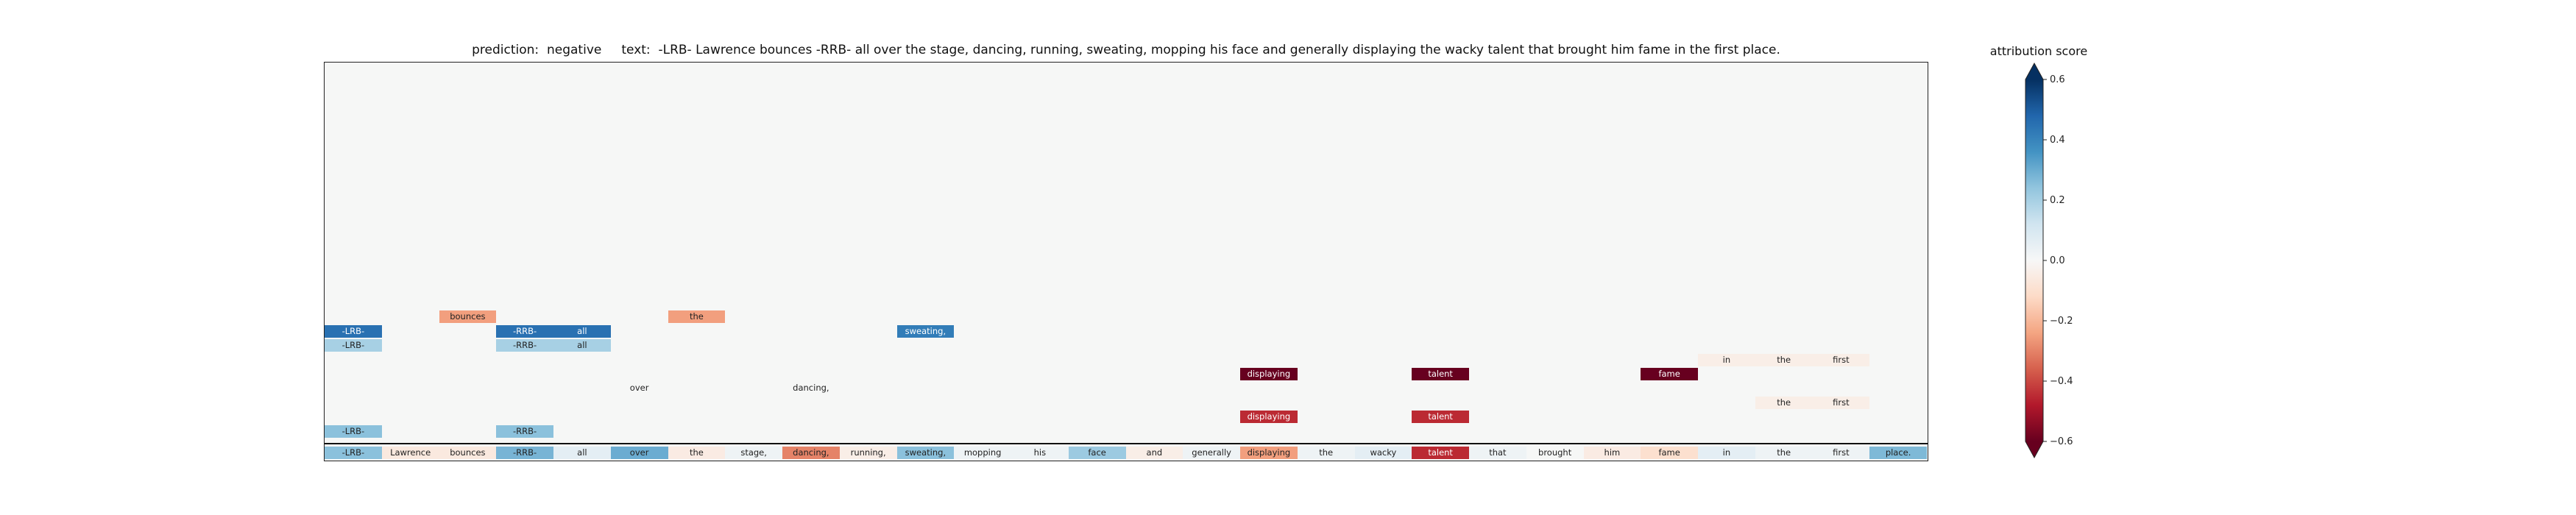 Image resolution: width=2576 pixels, height=515 pixels. Describe the element at coordinates (1383, 453) in the screenshot. I see `base-token-cell: wacky` at that location.